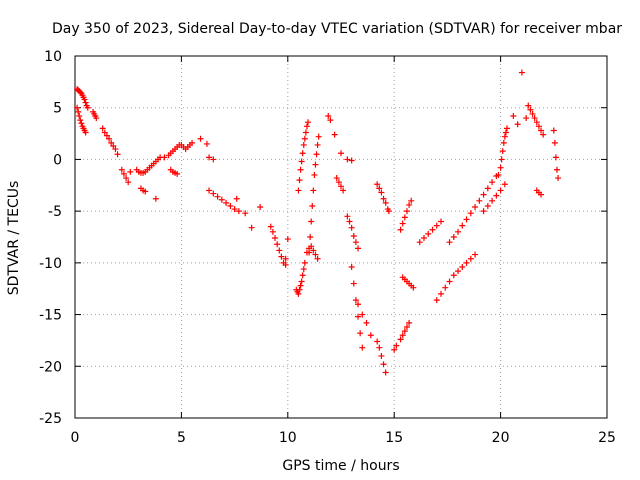 The image size is (640, 480). Describe the element at coordinates (607, 438) in the screenshot. I see `x-tick-label: 25` at that location.